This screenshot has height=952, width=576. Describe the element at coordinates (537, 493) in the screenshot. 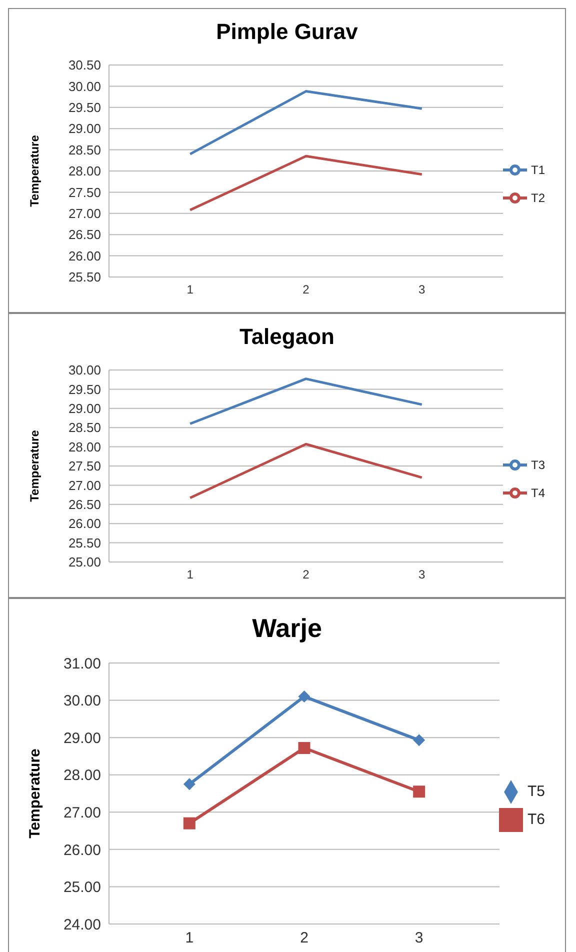

I see `legend-label: T4` at that location.